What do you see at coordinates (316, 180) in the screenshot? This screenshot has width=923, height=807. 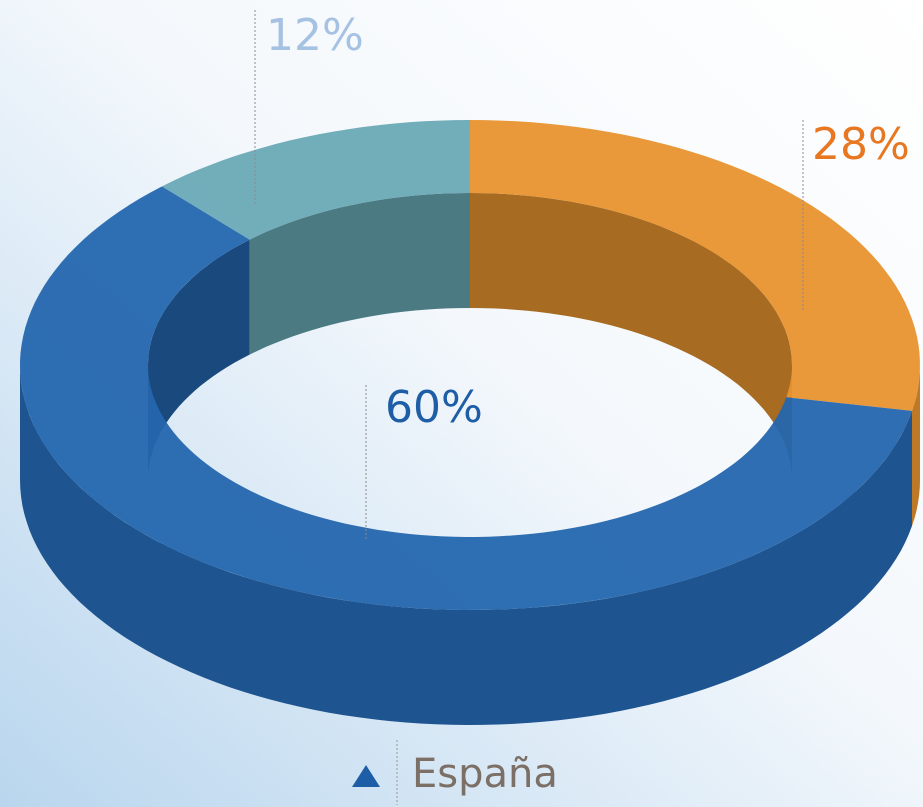 I see `slice` at bounding box center [316, 180].